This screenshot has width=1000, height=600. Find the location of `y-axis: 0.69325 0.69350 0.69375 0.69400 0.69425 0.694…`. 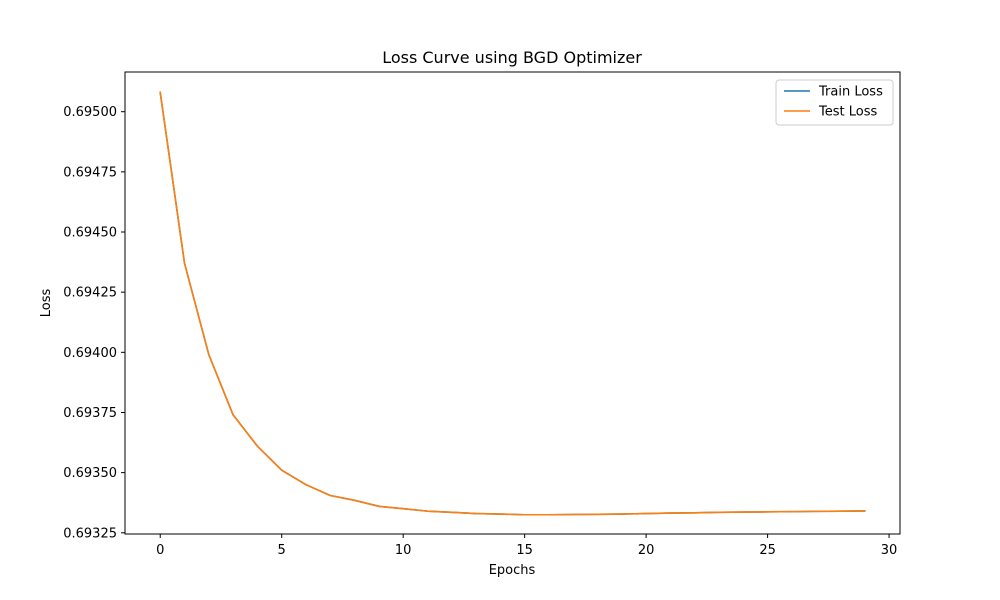

y-axis: 0.69325 0.69350 0.69375 0.69400 0.69425 0.694… is located at coordinates (94, 323).